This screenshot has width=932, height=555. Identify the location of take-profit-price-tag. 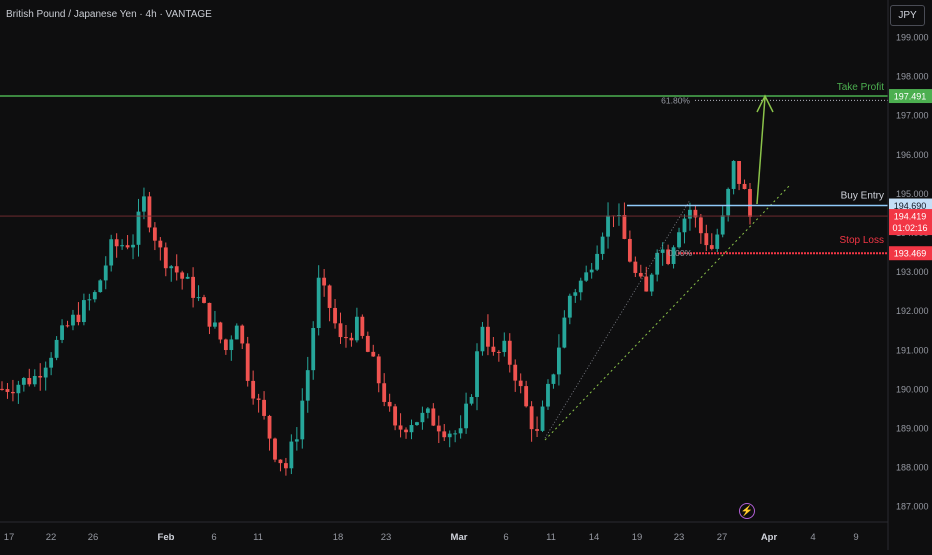
(910, 96).